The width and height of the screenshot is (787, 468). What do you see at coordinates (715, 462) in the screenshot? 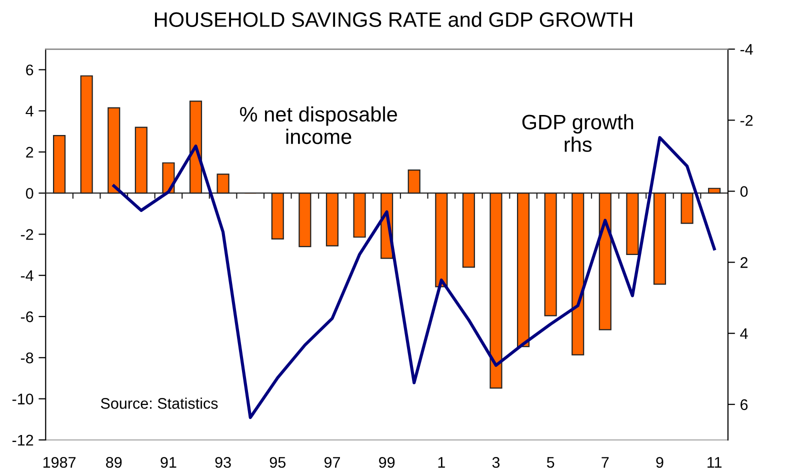
I see `x-tick-label: 11` at bounding box center [715, 462].